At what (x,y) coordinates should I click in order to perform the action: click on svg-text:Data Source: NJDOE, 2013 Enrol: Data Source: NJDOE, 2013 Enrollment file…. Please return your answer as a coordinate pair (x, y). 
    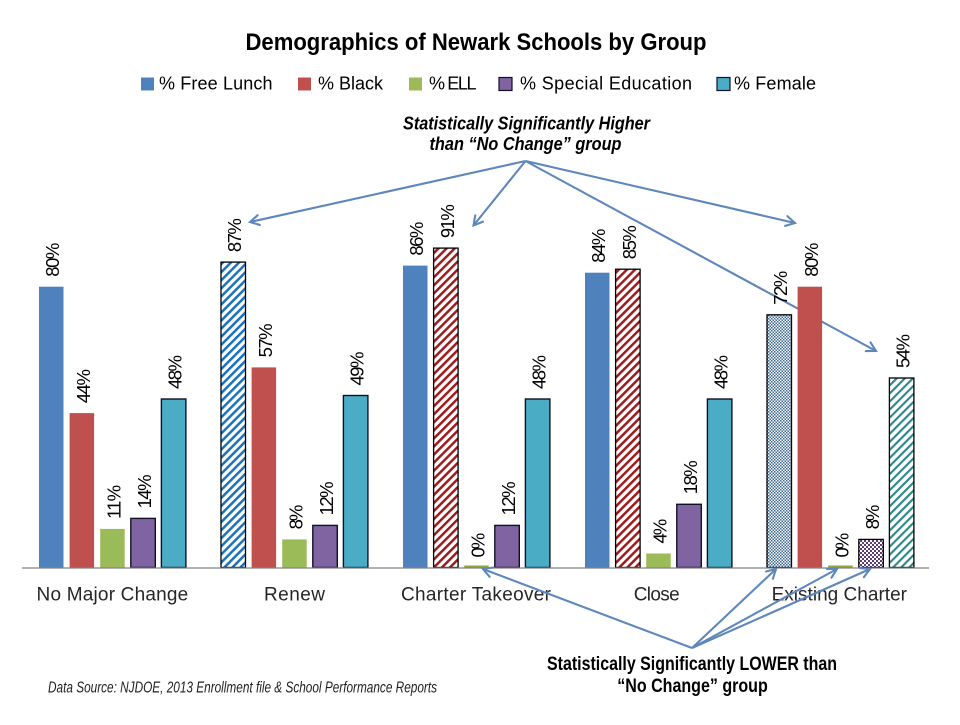
    Looking at the image, I should click on (242, 688).